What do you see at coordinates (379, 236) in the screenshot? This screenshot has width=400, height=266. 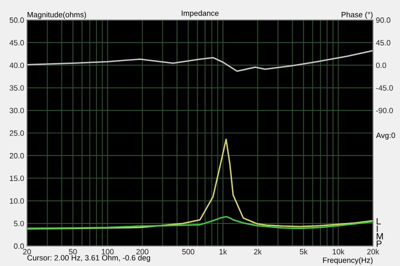 I see `text: M` at bounding box center [379, 236].